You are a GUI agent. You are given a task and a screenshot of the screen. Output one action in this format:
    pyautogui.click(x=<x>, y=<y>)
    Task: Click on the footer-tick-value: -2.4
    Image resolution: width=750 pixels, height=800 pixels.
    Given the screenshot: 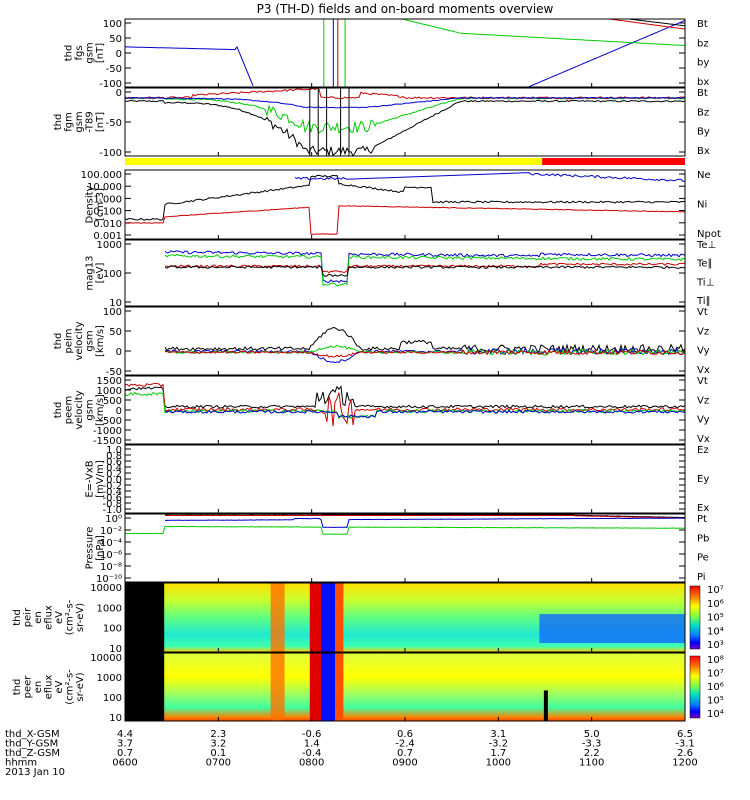 What is the action you would take?
    pyautogui.click(x=405, y=744)
    